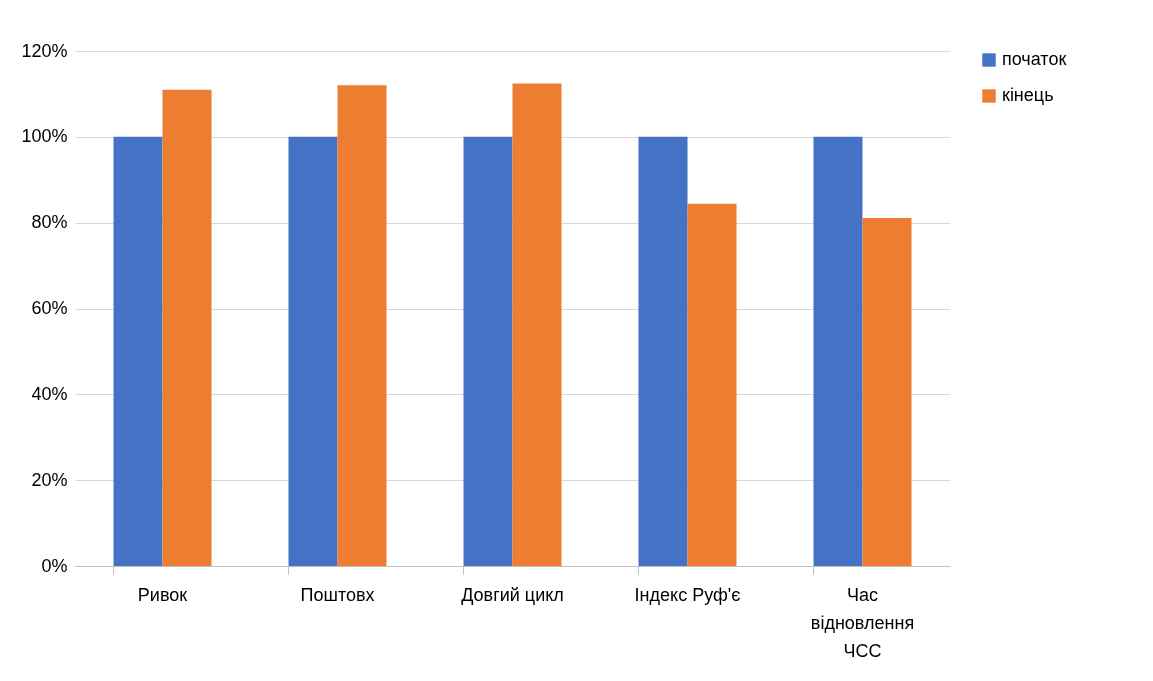  What do you see at coordinates (512, 594) in the screenshot?
I see `x-tick-label: Довгий цикл` at bounding box center [512, 594].